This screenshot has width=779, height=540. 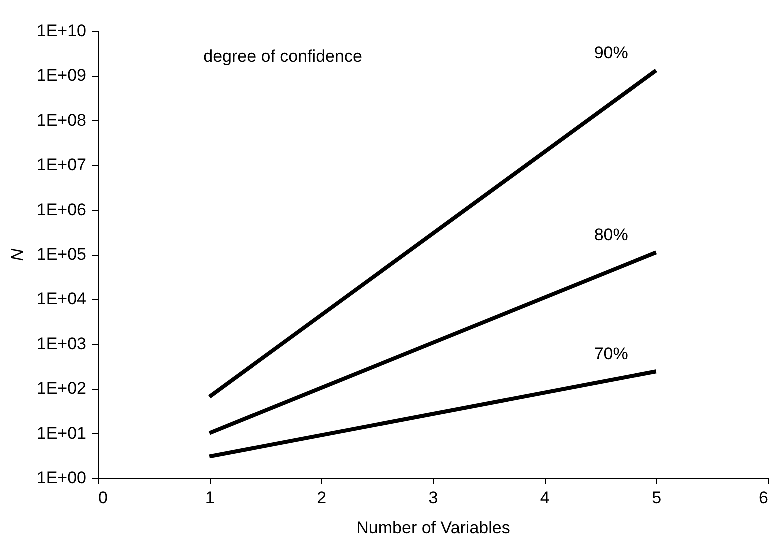 What do you see at coordinates (611, 235) in the screenshot?
I see `series-label: 80%` at bounding box center [611, 235].